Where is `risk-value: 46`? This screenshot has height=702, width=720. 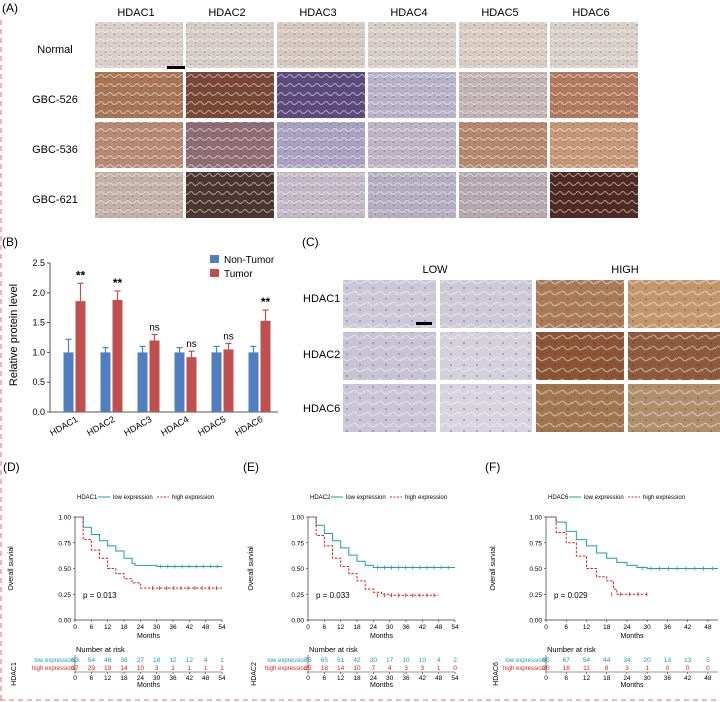 risk-value: 46 is located at coordinates (108, 660).